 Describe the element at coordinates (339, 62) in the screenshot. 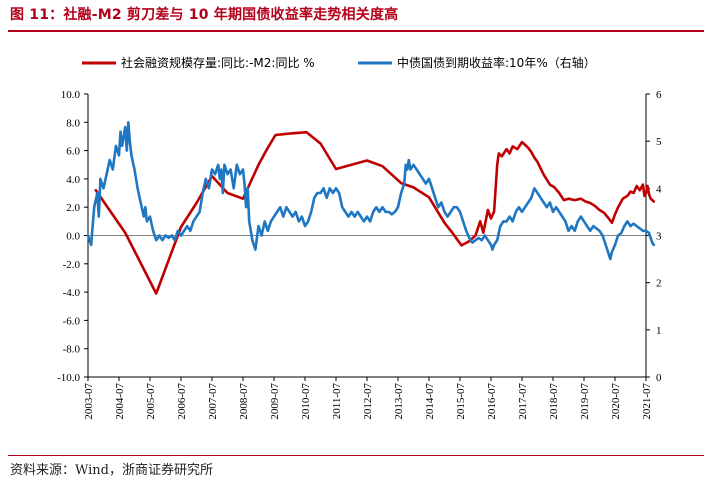

I see `legend: 社会融资规模存量:同比:-M2:同比 % 中债国债到期收益率:10年%（右轴）` at that location.